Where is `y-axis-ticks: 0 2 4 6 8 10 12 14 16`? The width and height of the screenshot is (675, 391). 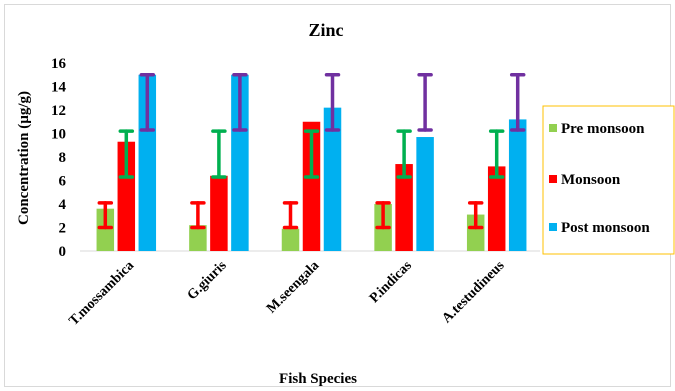
y-axis-ticks: 0 2 4 6 8 10 12 14 16 is located at coordinates (59, 158).